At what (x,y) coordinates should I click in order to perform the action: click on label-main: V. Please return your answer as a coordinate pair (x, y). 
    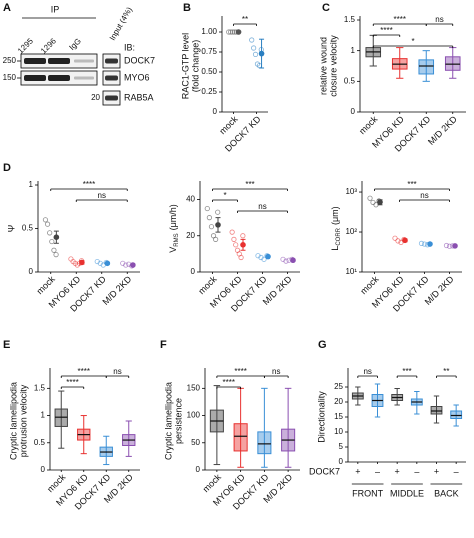
    Looking at the image, I should click on (173, 250).